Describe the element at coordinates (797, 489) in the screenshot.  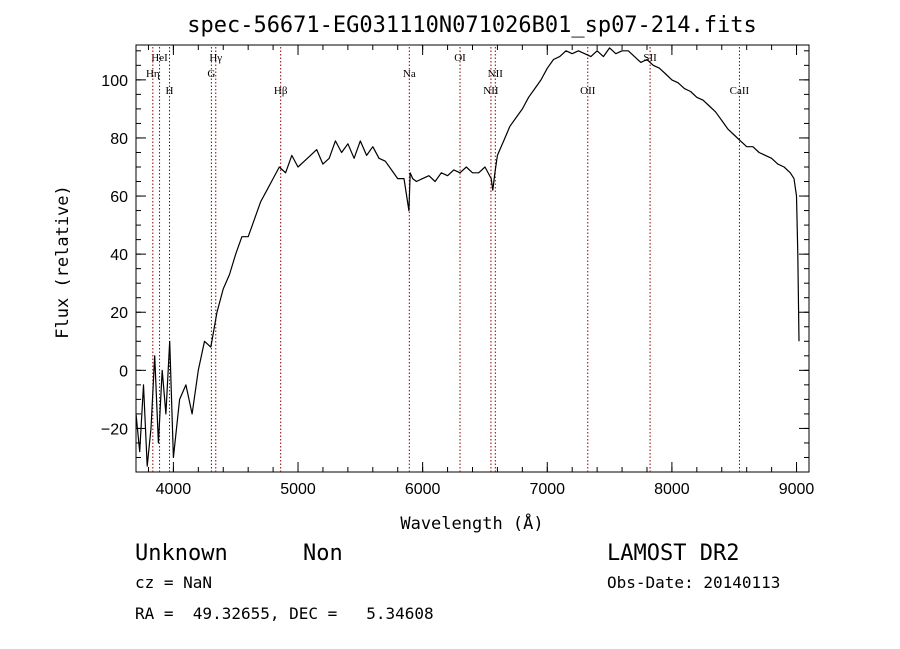
I see `x-tick-label: 9000` at that location.